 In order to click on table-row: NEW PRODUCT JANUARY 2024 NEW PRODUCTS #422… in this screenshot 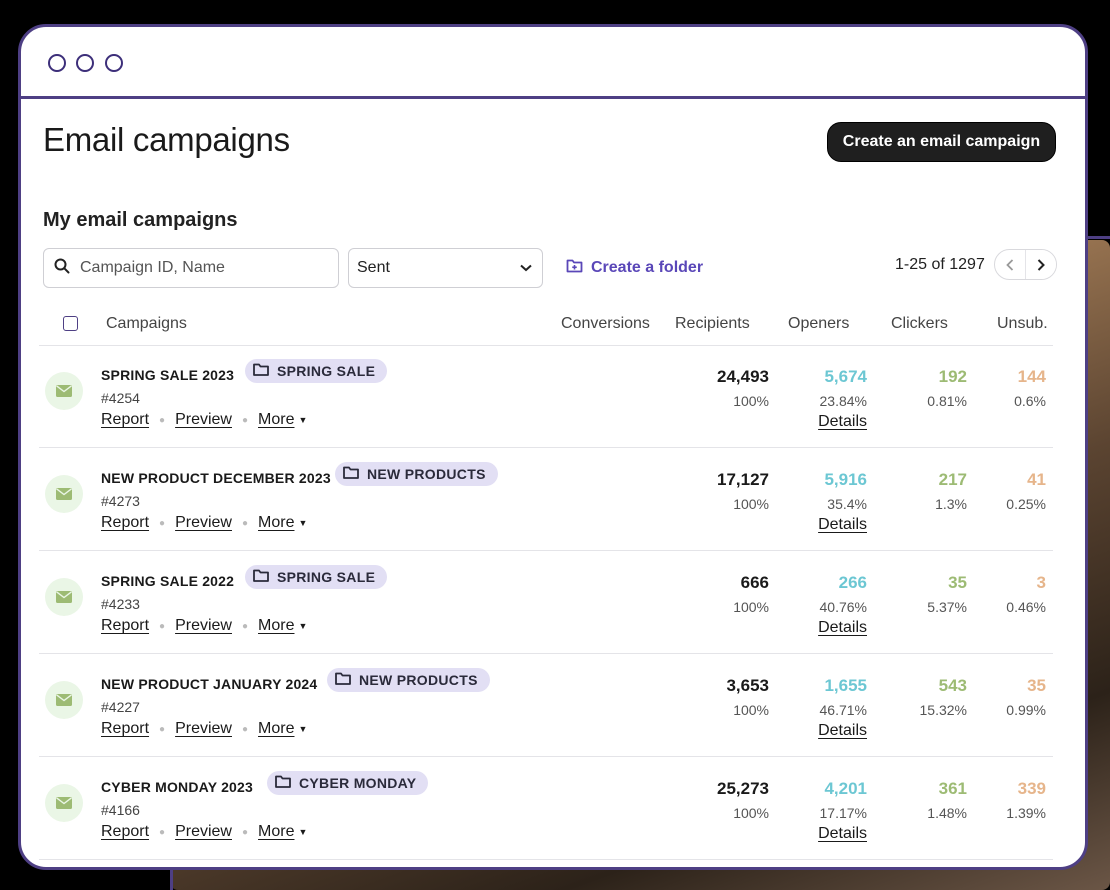, I will do `click(546, 705)`.